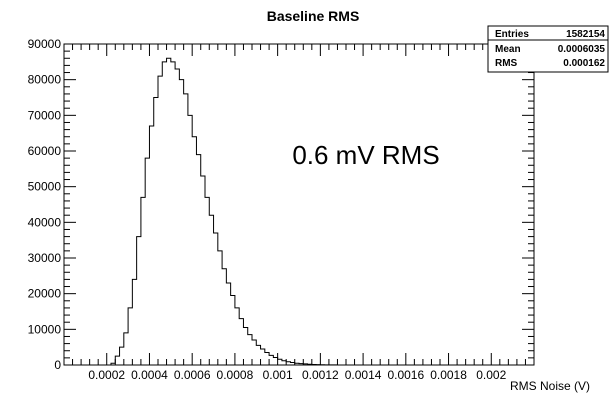 This screenshot has height=398, width=609. Describe the element at coordinates (491, 375) in the screenshot. I see `x-tick-label: 0.002` at that location.